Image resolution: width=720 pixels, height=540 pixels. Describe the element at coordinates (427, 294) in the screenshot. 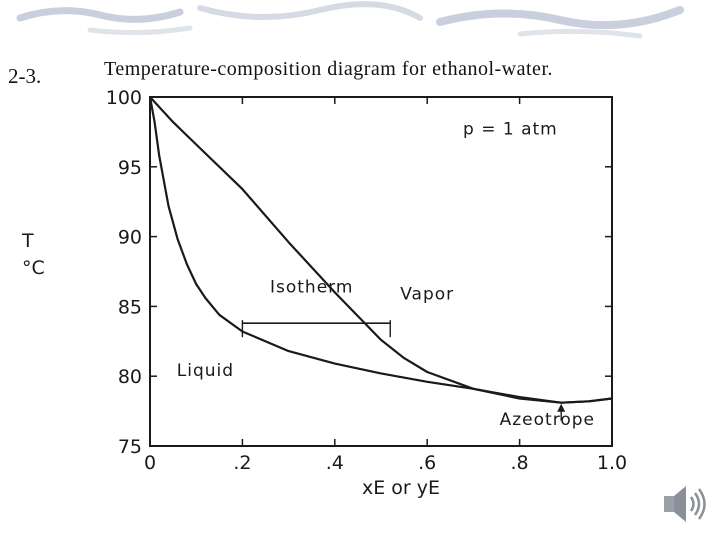

I see `annotation-label: Vapor` at that location.